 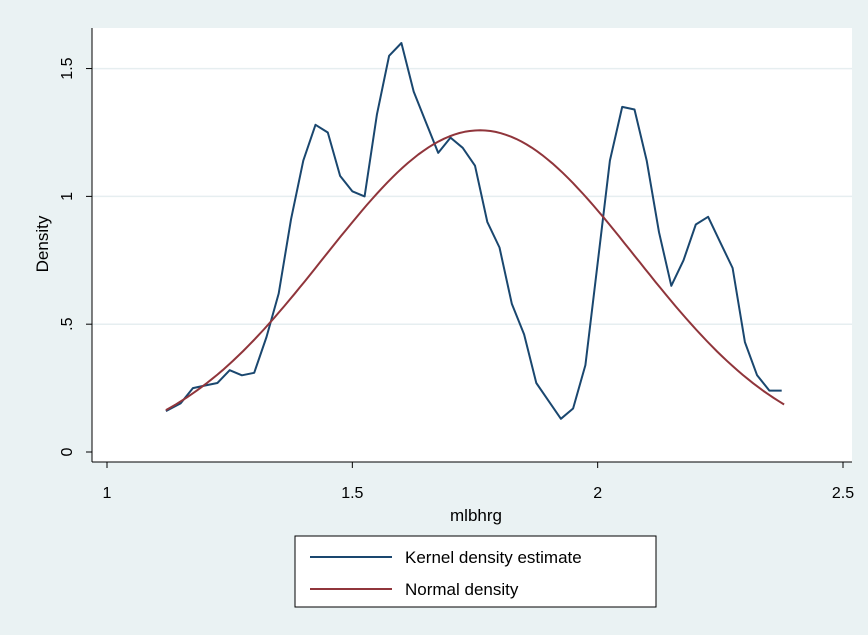 I want to click on y-axis-title: Density, so click(x=42, y=243).